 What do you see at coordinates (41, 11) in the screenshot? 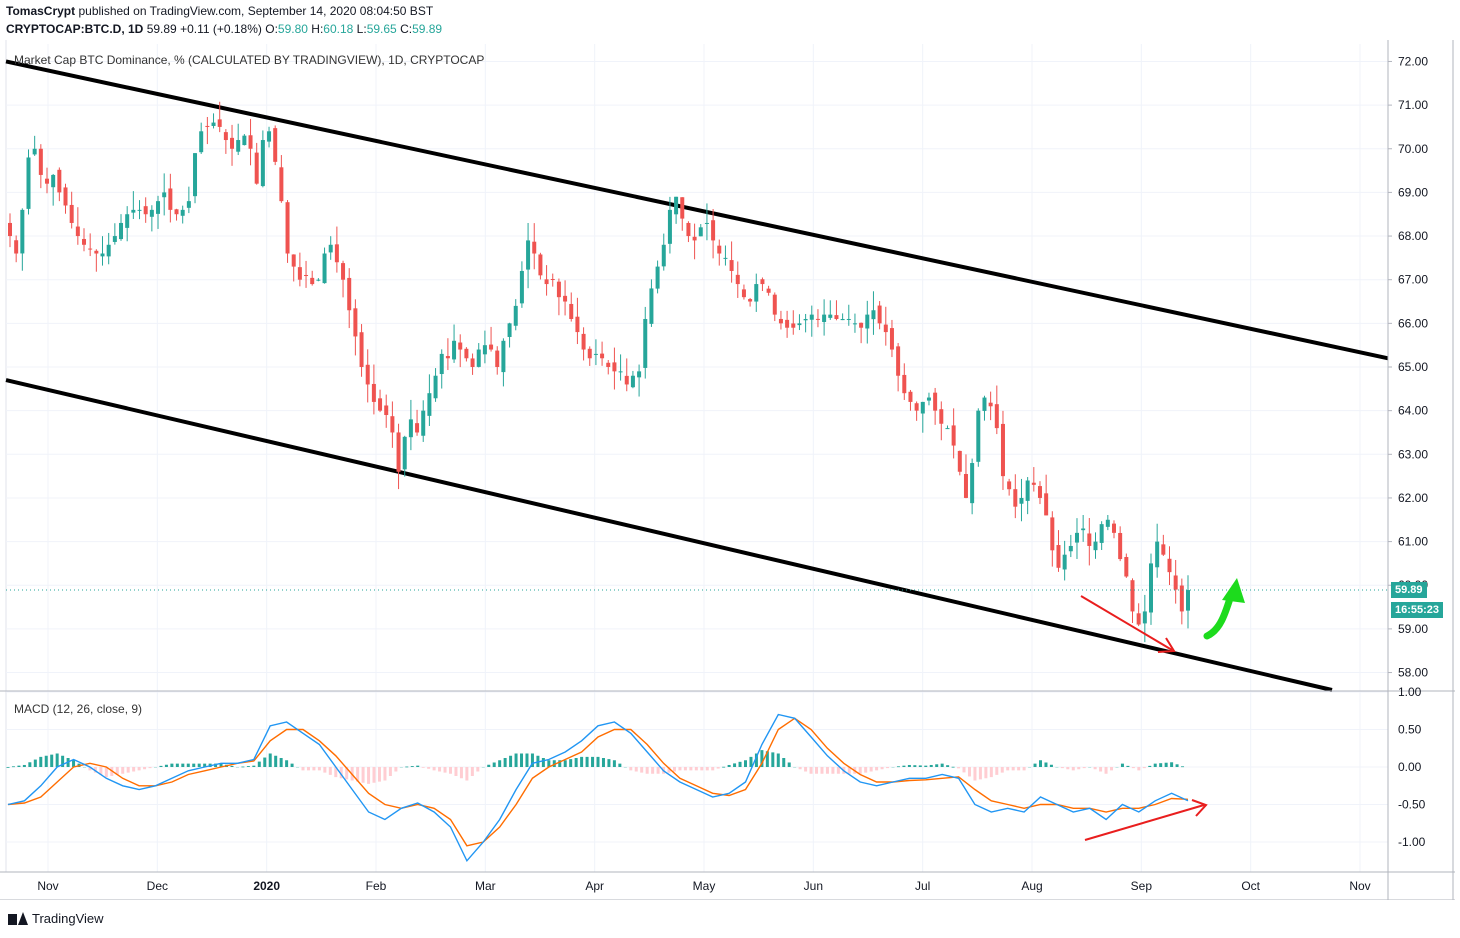
I see `author-name: TomasCrypt` at bounding box center [41, 11].